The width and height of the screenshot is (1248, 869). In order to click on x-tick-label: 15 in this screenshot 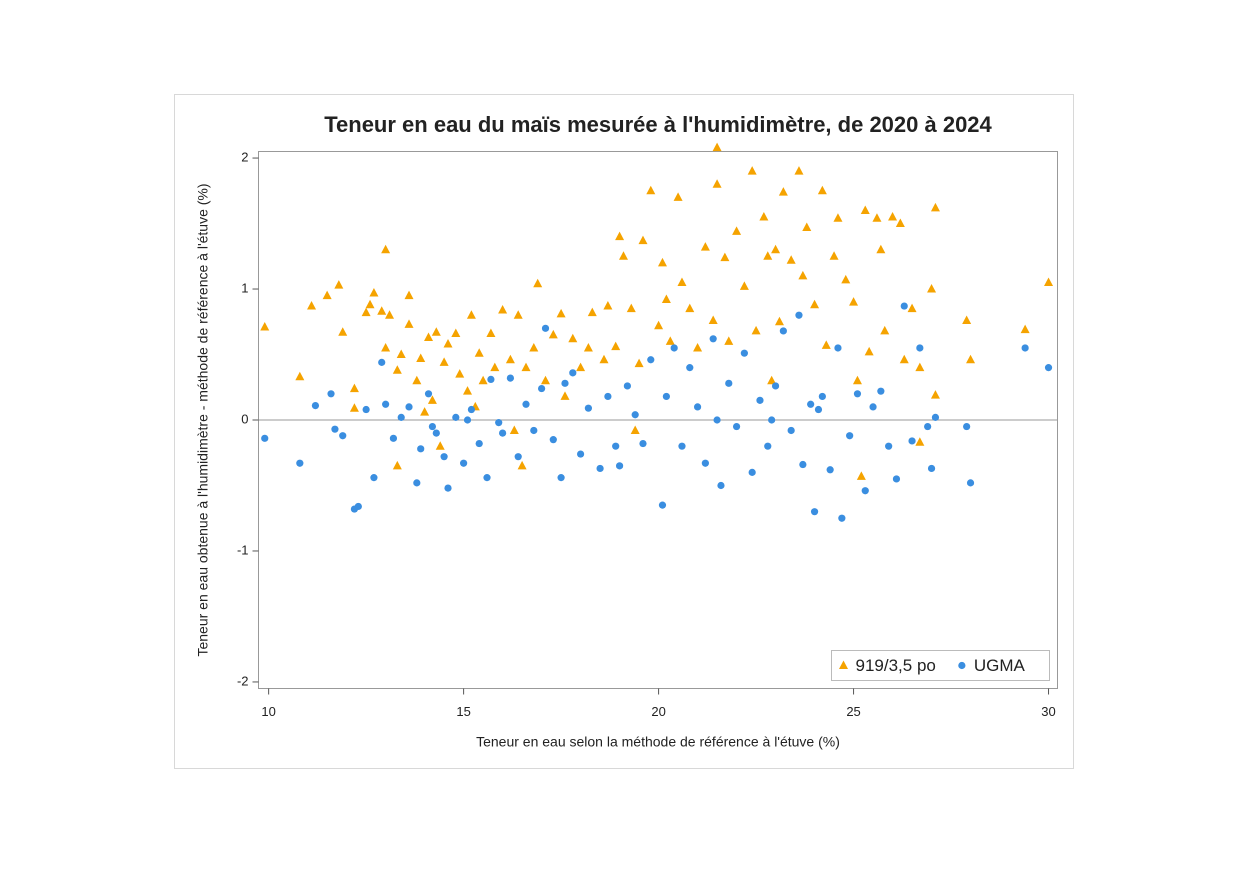, I will do `click(463, 711)`.